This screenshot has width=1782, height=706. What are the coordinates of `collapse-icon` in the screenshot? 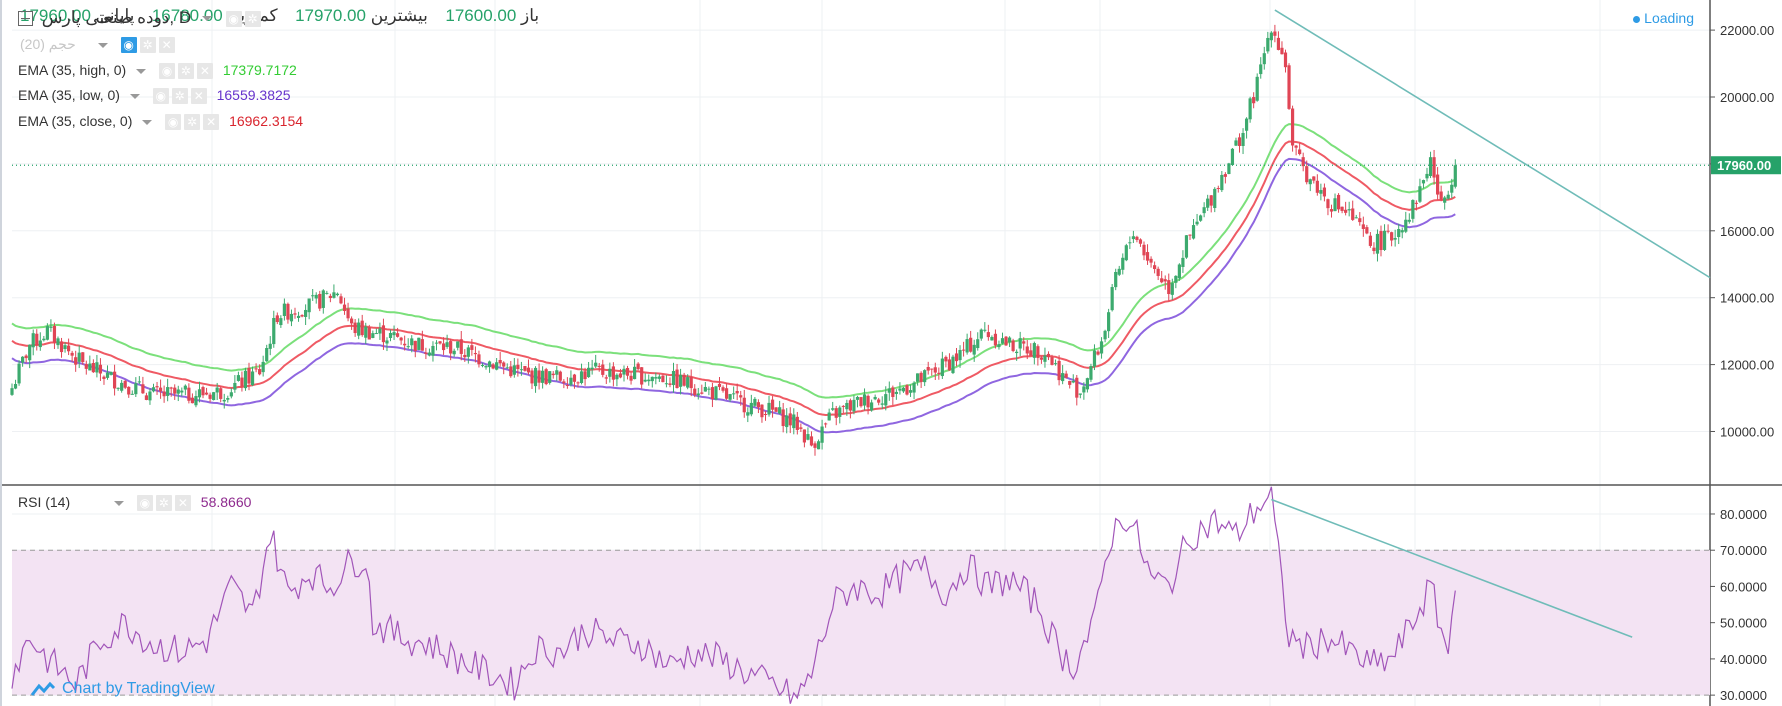 It's located at (25, 19).